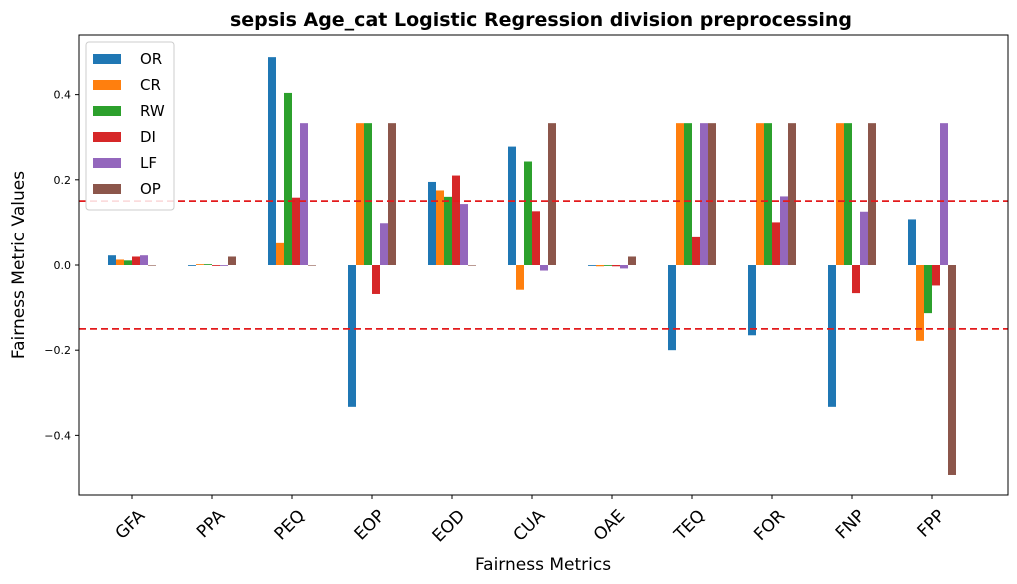 The image size is (1017, 584). What do you see at coordinates (216, 265) in the screenshot?
I see `bar-di-ppa` at bounding box center [216, 265].